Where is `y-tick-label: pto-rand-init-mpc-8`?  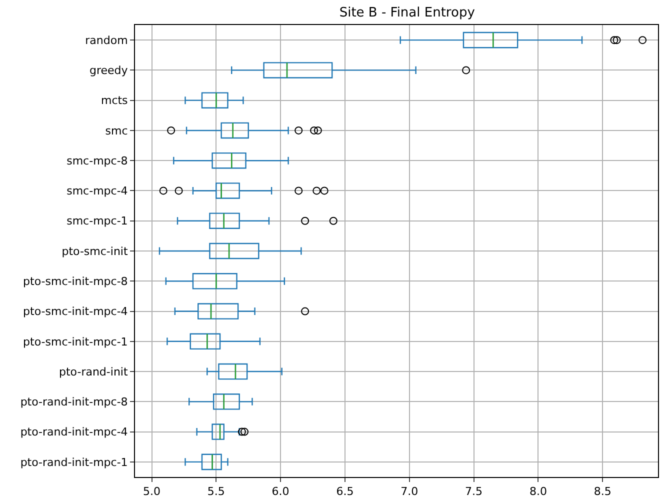 y-tick-label: pto-rand-init-mpc-8 is located at coordinates (74, 402).